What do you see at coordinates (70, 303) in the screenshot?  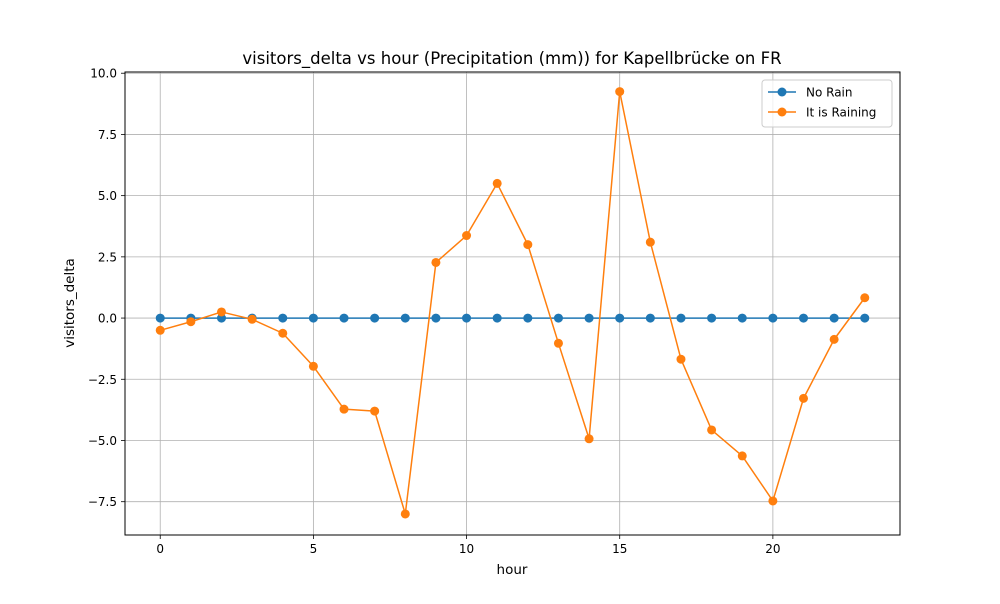 I see `y-axis-label: visitors_delta` at bounding box center [70, 303].